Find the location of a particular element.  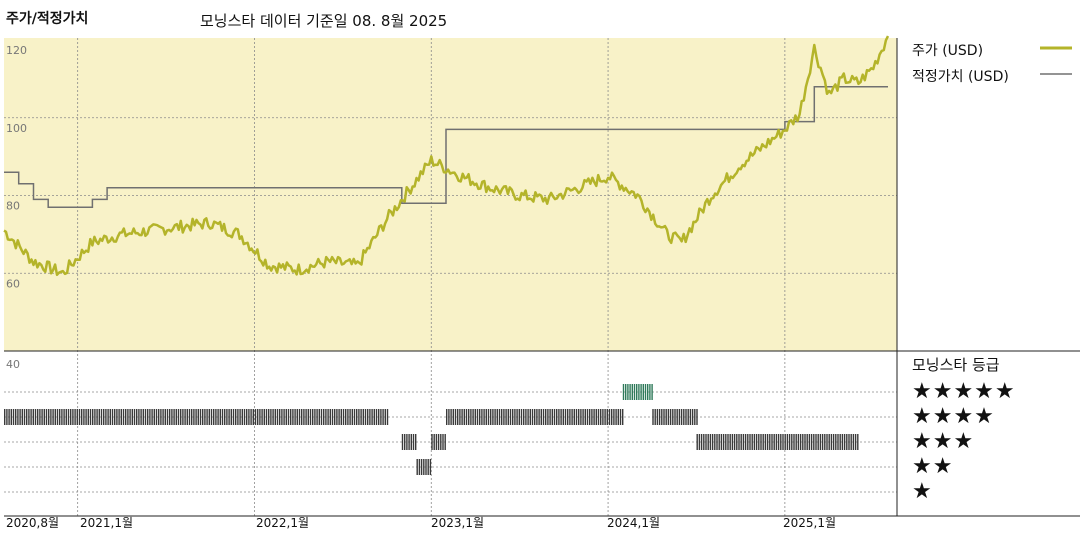

y-tick-label: 80 is located at coordinates (13, 206).